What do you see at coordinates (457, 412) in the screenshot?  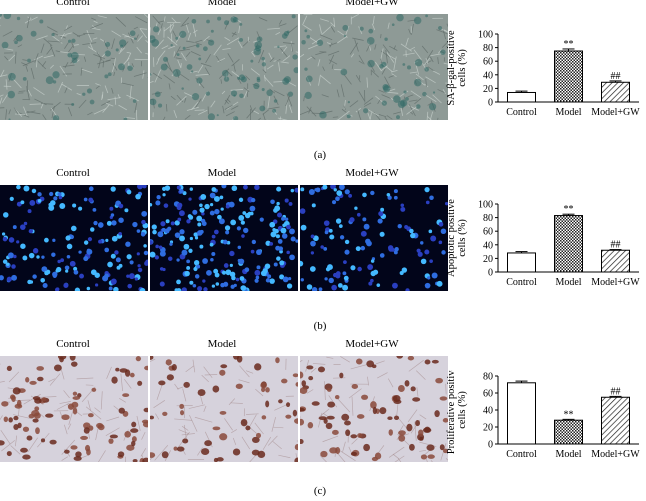 I see `y-axis-label: Proliferative positivecells (%)` at bounding box center [457, 412].